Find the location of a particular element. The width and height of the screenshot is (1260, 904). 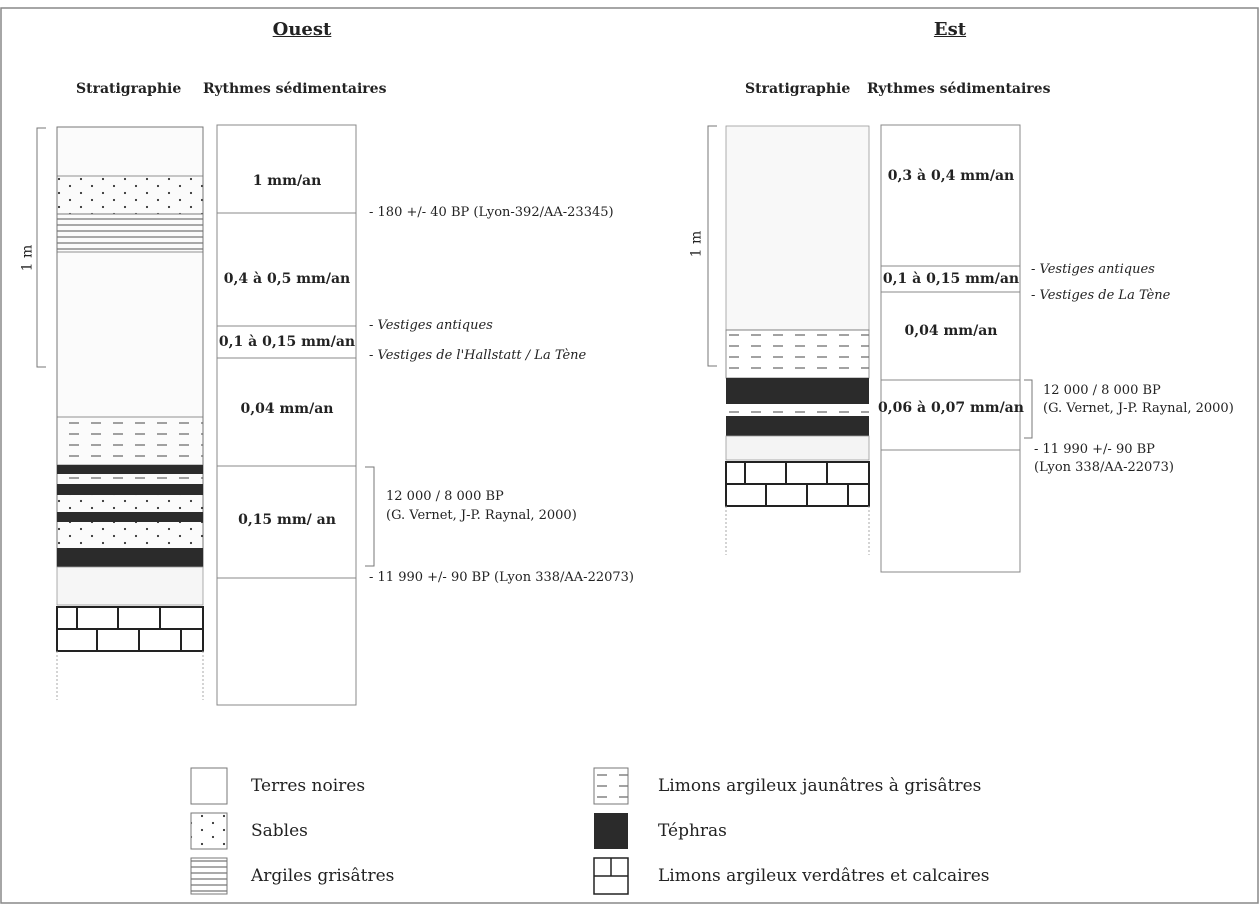

west-rate: 0,1 à 0,15 mm/an is located at coordinates (287, 342).